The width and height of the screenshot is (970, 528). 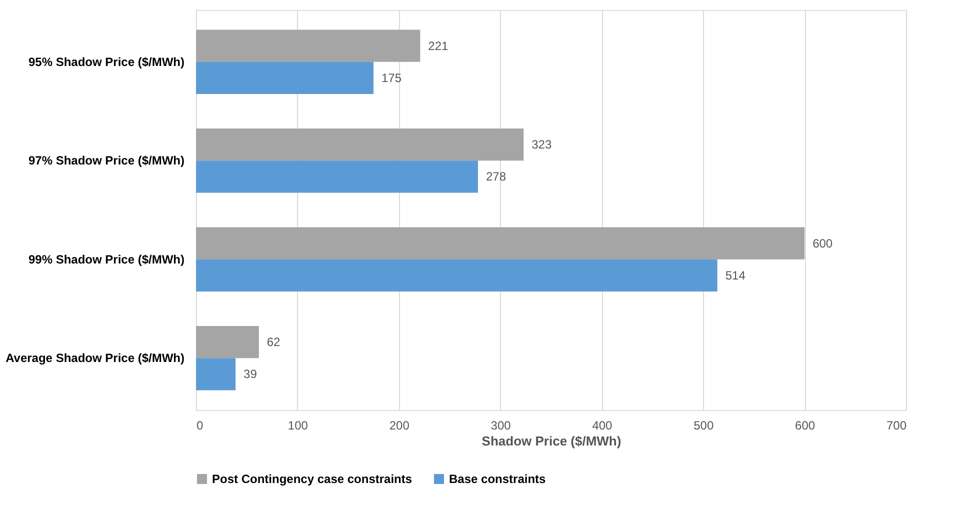 I want to click on data-label: 514, so click(x=735, y=275).